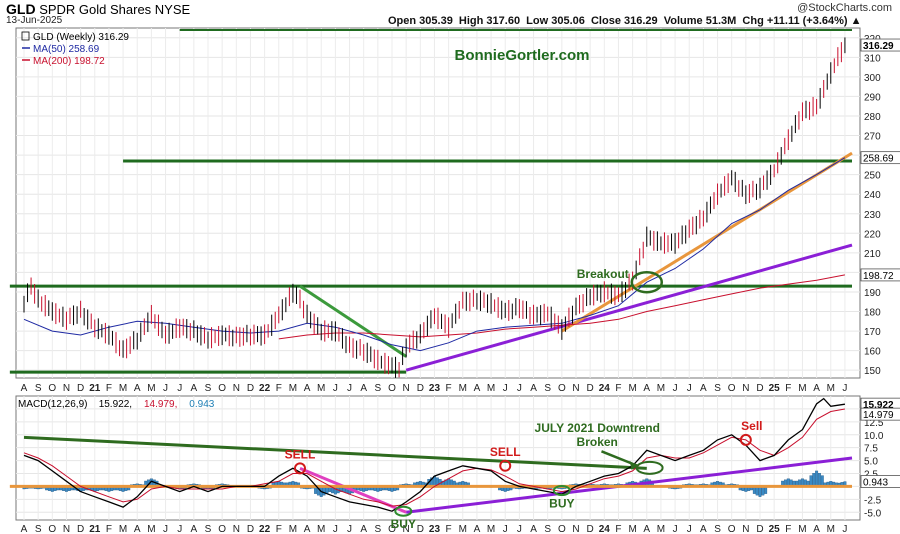 The height and width of the screenshot is (534, 900). I want to click on watermark-text: BonnieGortler.com, so click(521, 55).